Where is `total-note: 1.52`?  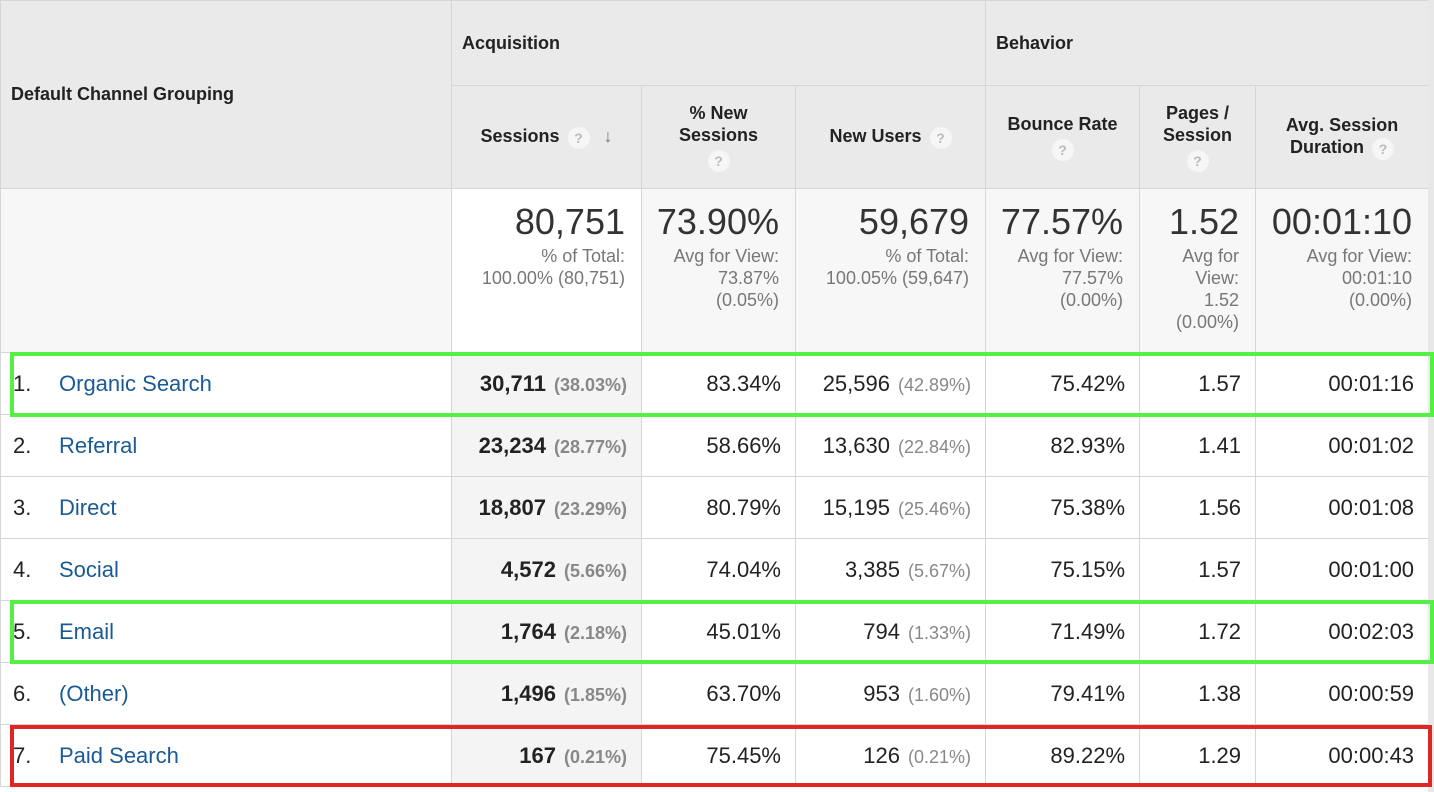
total-note: 1.52 is located at coordinates (1221, 300).